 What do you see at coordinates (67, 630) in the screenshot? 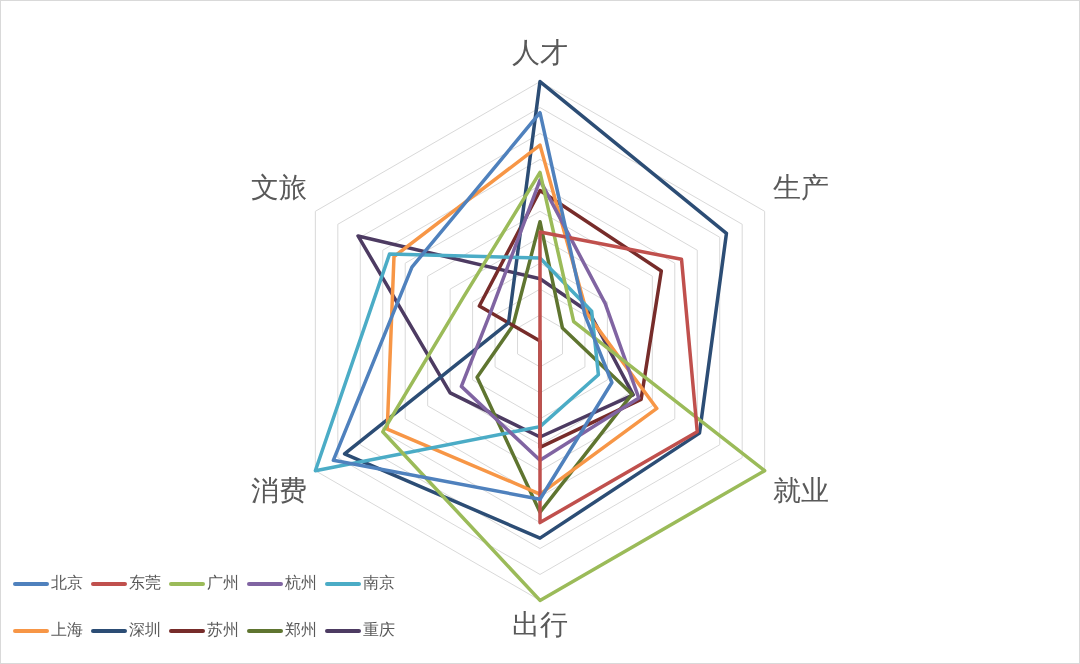
I see `legend-label: 上海` at bounding box center [67, 630].